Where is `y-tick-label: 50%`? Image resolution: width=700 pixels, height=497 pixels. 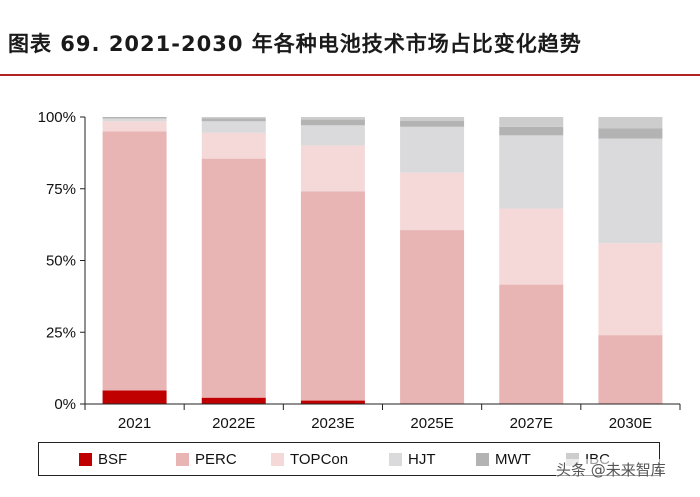
y-tick-label: 50% is located at coordinates (61, 261).